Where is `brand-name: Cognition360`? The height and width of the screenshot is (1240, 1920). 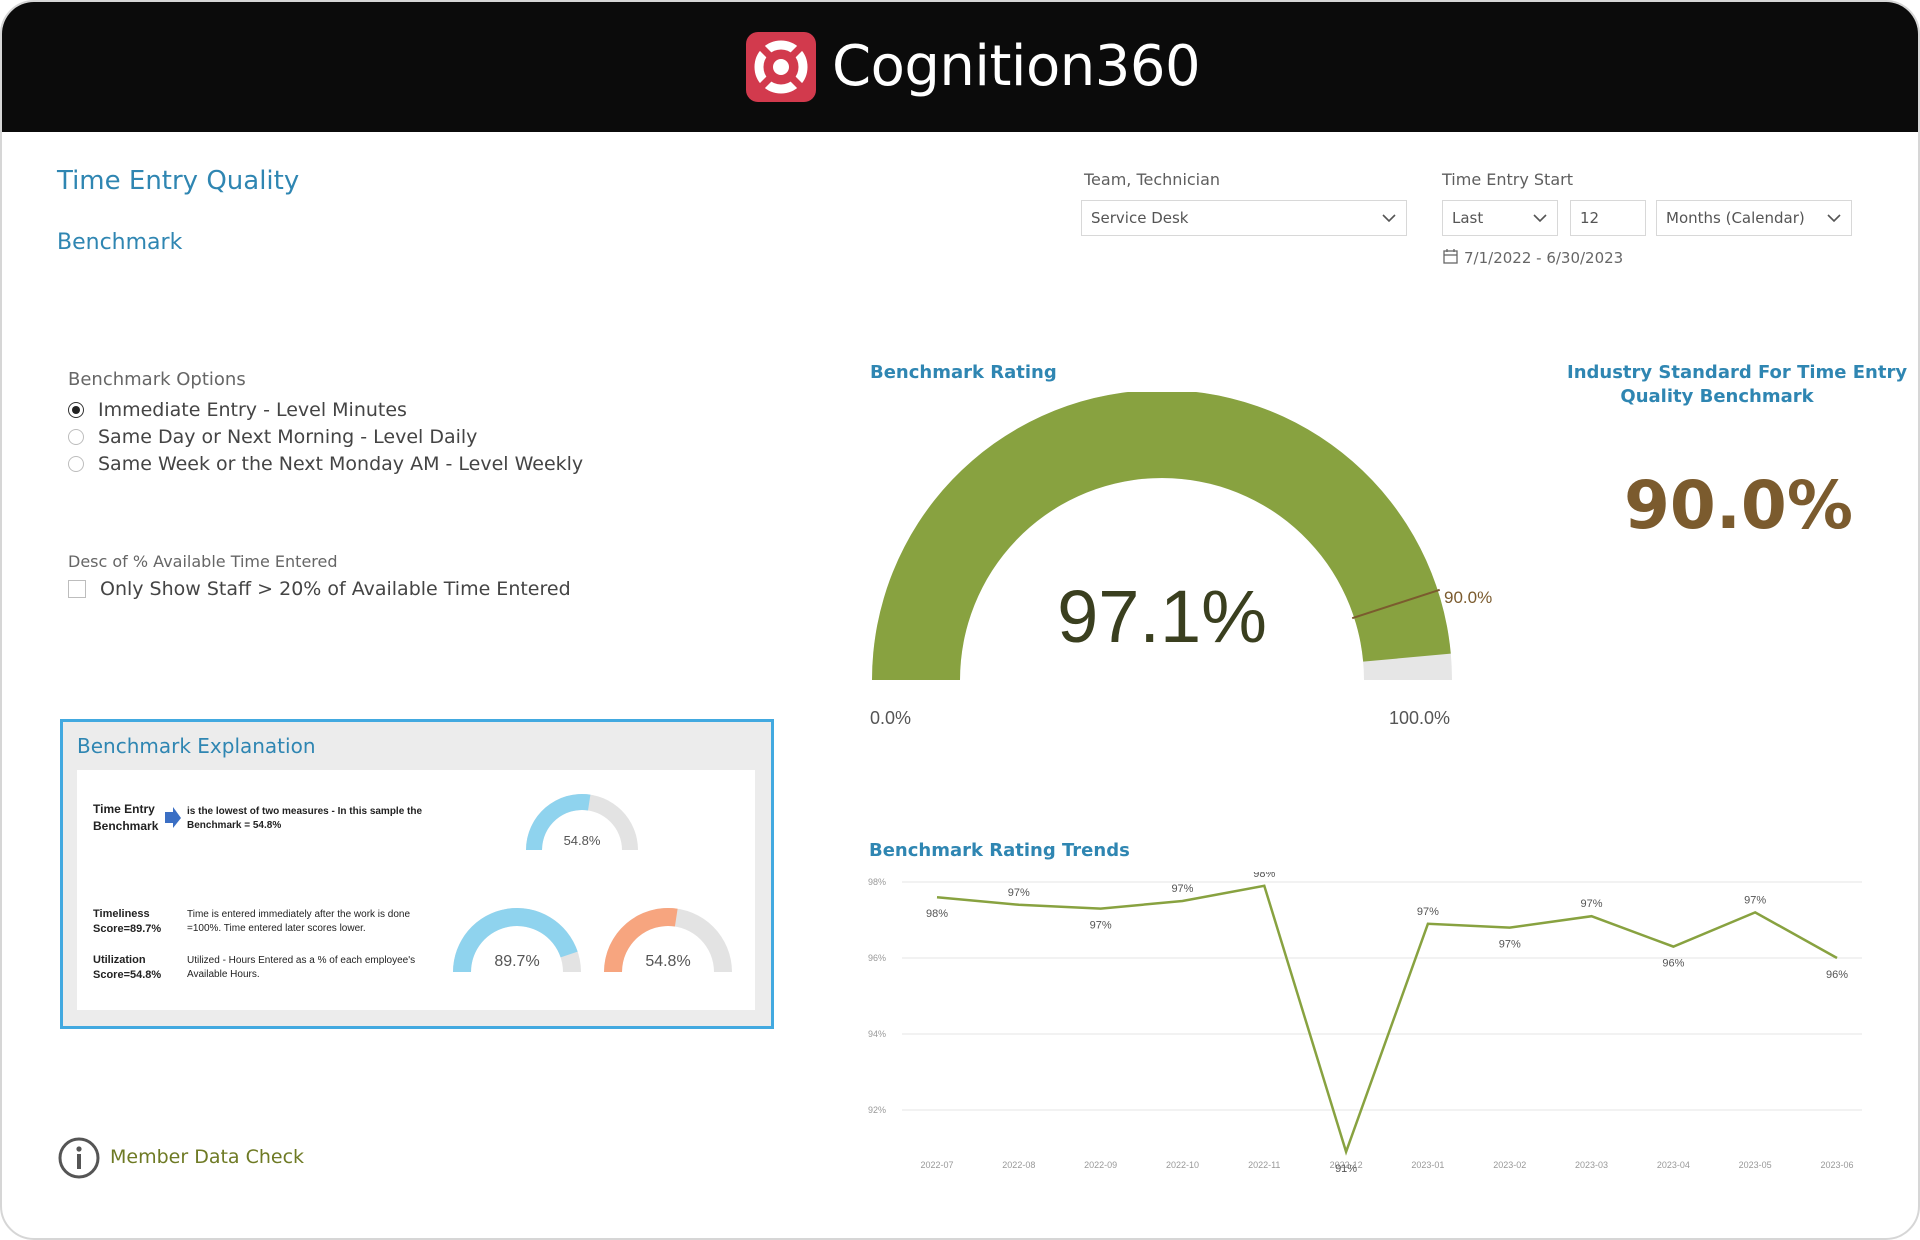
brand-name: Cognition360 is located at coordinates (1016, 66).